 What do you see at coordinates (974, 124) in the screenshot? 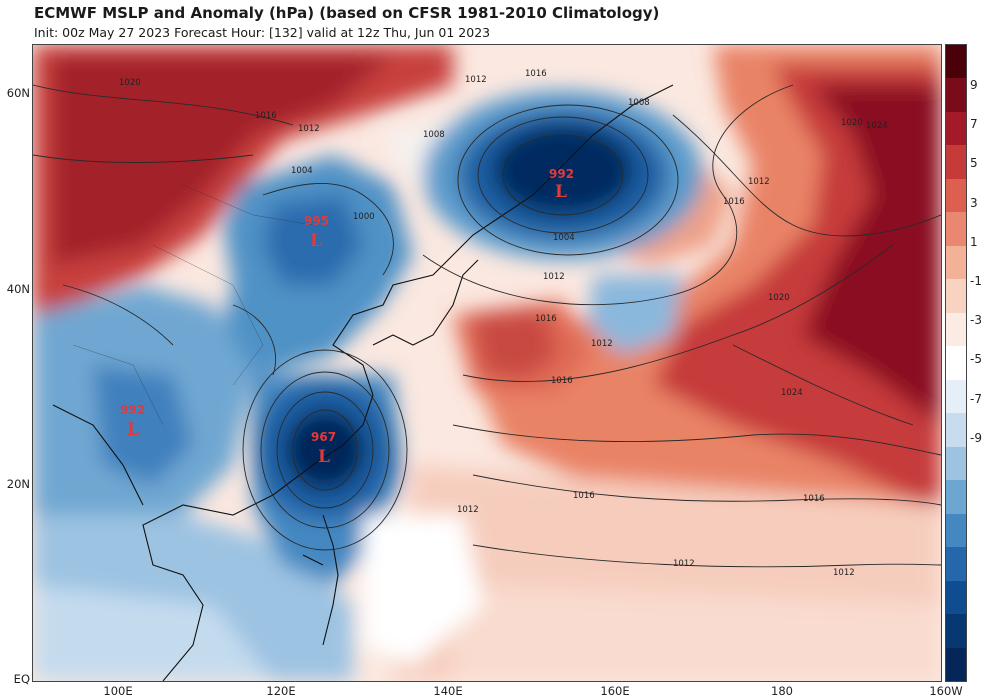
I see `colorbar-tick-label: 7` at bounding box center [974, 124].